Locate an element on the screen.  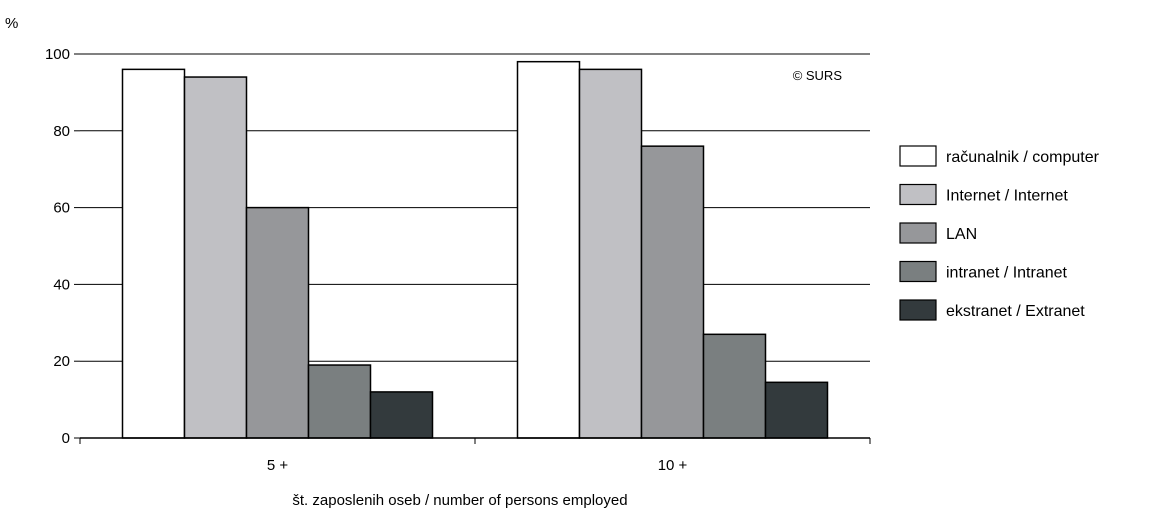
legend-item: računalnik / computer is located at coordinates (999, 156).